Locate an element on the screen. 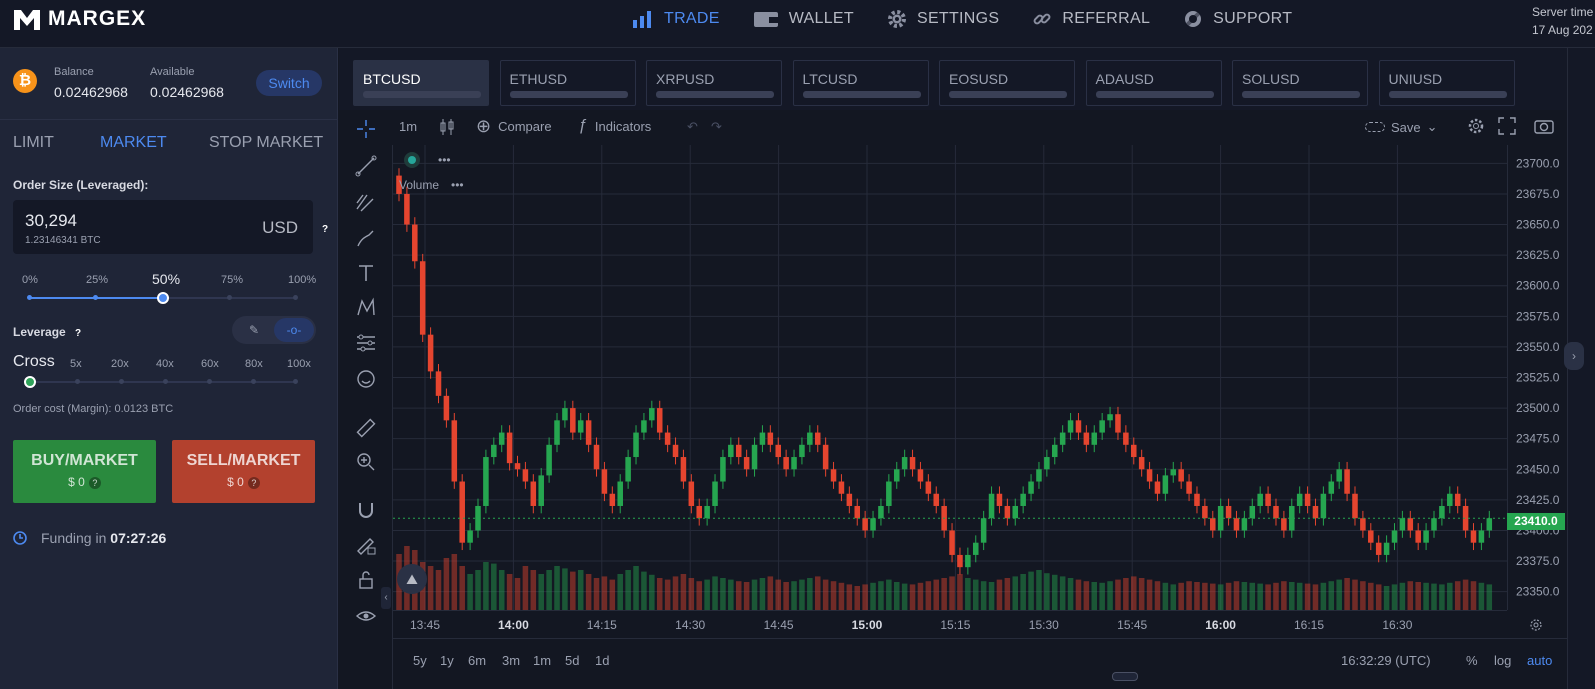 Image resolution: width=1595 pixels, height=689 pixels. lev-60x: 60x is located at coordinates (210, 364).